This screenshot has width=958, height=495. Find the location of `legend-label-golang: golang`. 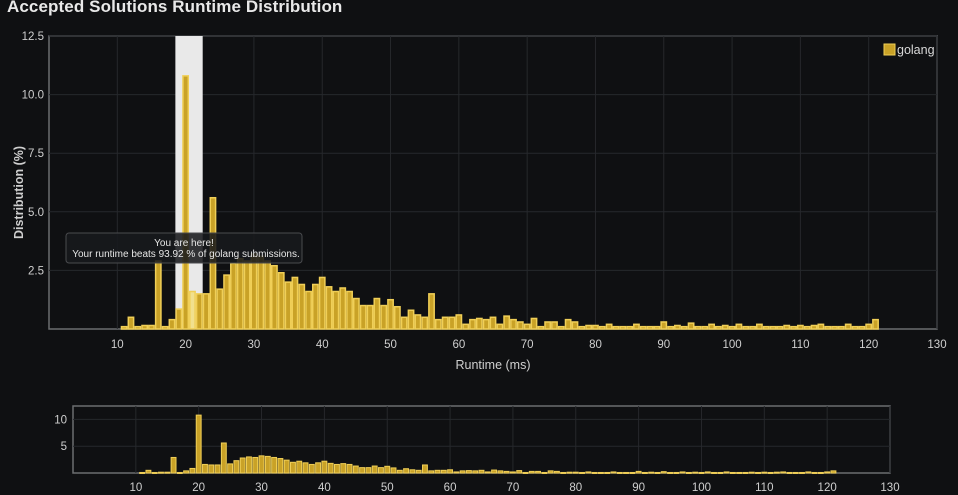

legend-label-golang: golang is located at coordinates (916, 50).